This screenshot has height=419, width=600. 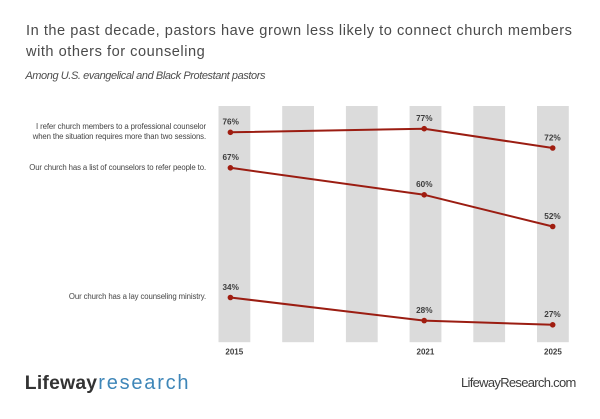 I want to click on svg-text: 76%, so click(x=231, y=122).